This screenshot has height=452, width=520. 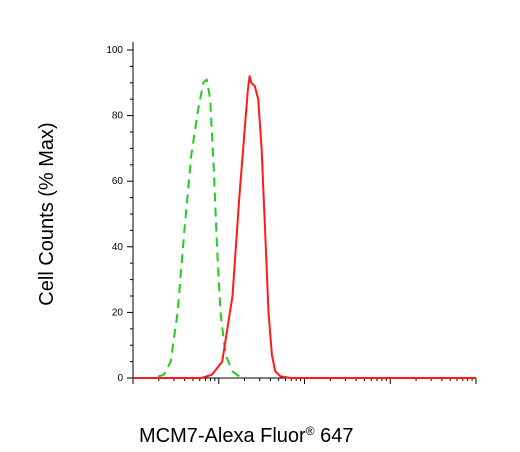 What do you see at coordinates (222, 436) in the screenshot?
I see `x-axis-title-main: MCM7-Alexa Fluor` at bounding box center [222, 436].